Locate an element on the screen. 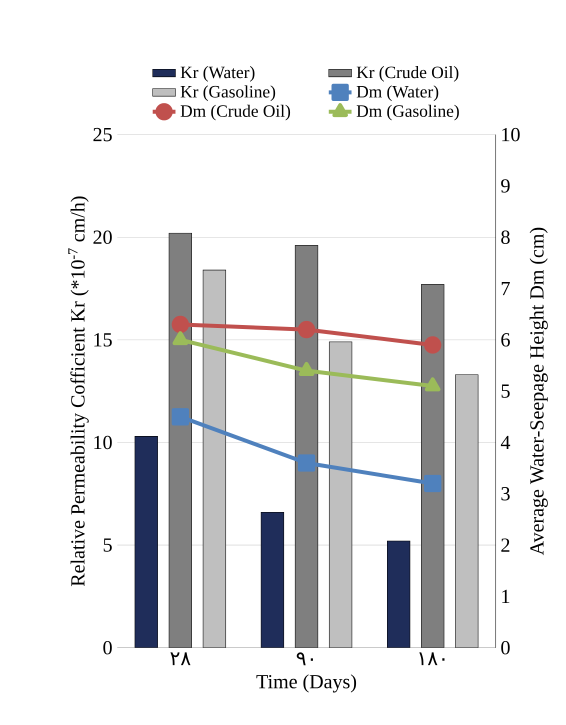 The height and width of the screenshot is (725, 566). y-tick-label: 0 is located at coordinates (107, 647).